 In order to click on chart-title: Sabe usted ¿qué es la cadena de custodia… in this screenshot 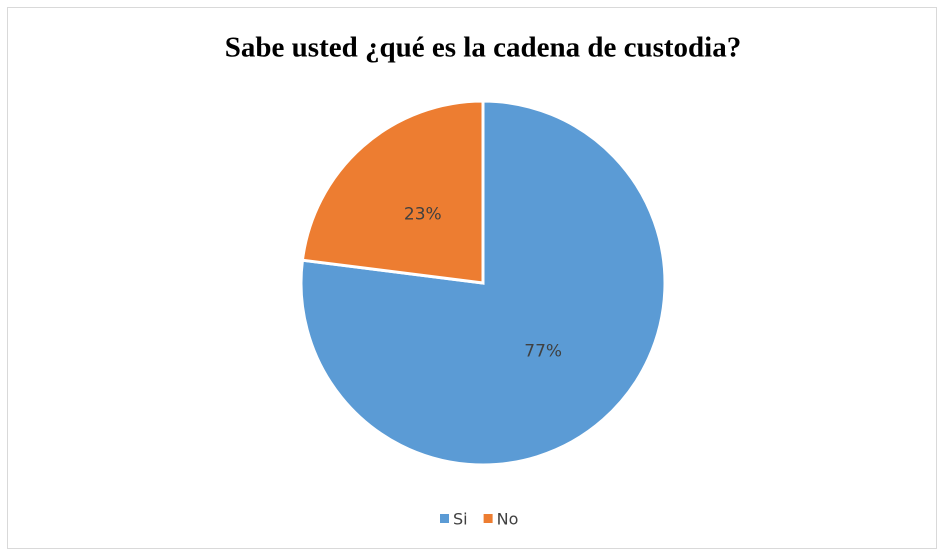, I will do `click(483, 48)`.